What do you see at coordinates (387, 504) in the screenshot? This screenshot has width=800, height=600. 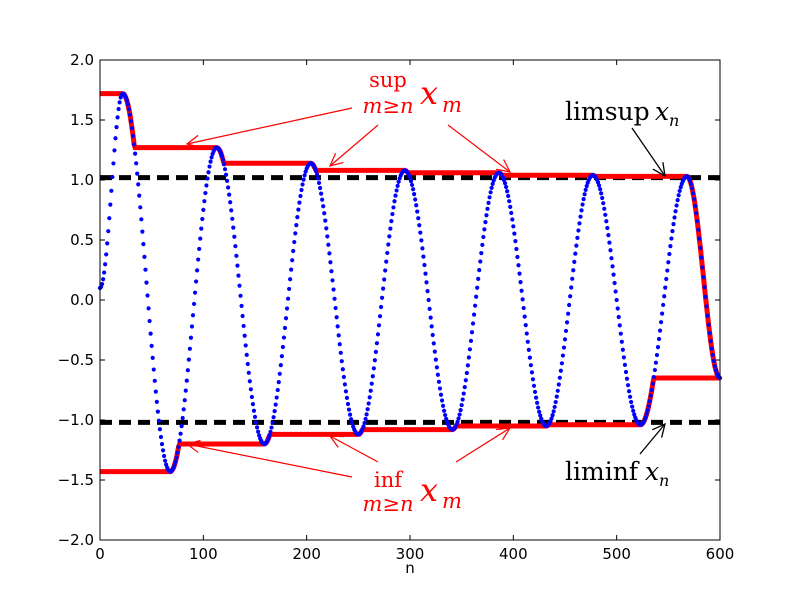 I see `svg-text: m≥n` at bounding box center [387, 504].